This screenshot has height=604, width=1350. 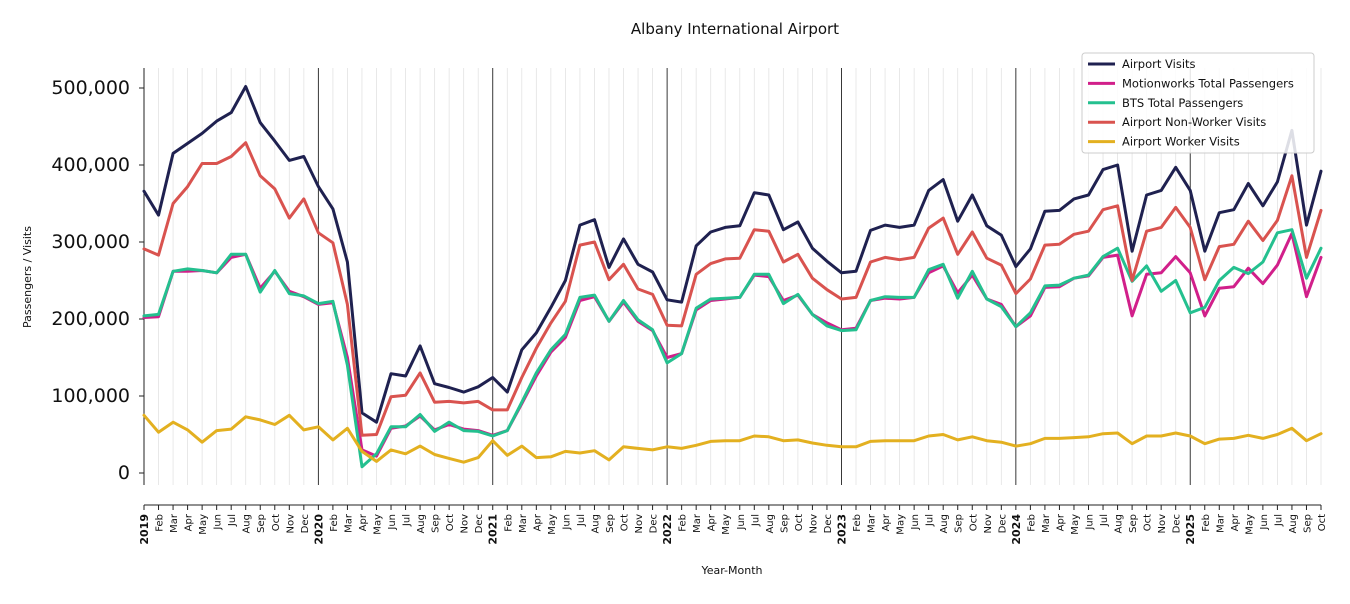 I want to click on legend-box, so click(x=1198, y=103).